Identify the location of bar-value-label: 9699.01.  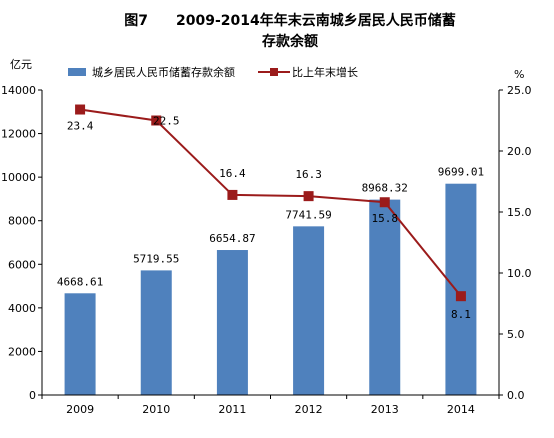
(461, 172).